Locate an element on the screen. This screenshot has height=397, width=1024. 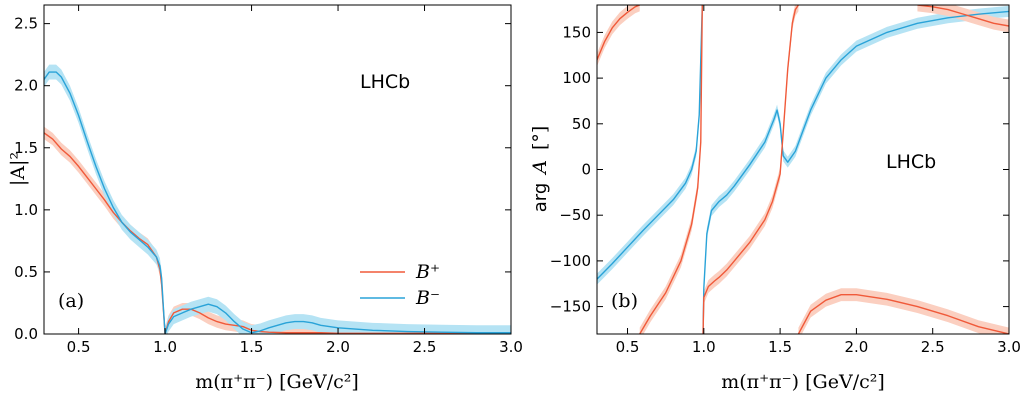
panel-b-y-axis-var: A is located at coordinates (540, 168).